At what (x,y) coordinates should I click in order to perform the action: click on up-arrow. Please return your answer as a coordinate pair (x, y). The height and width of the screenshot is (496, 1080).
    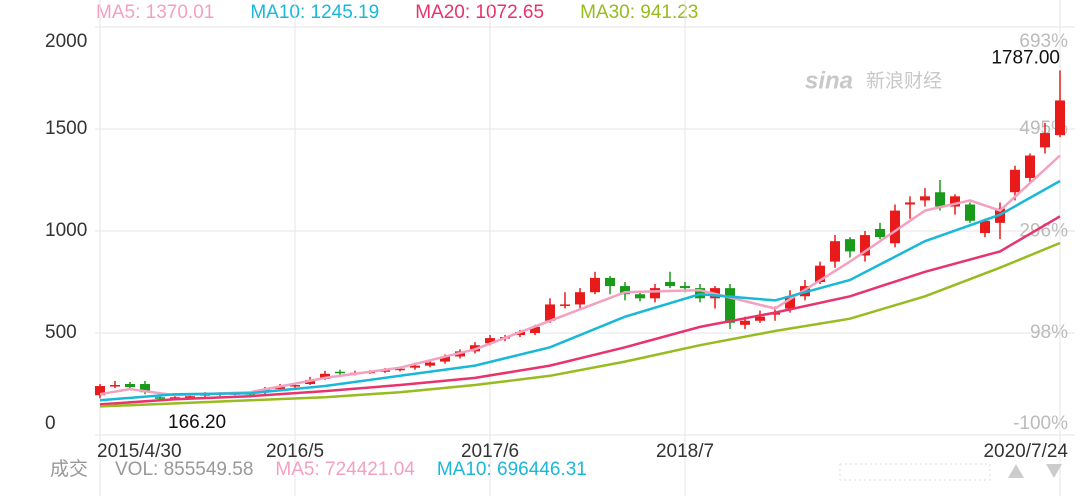
    Looking at the image, I should click on (1016, 471).